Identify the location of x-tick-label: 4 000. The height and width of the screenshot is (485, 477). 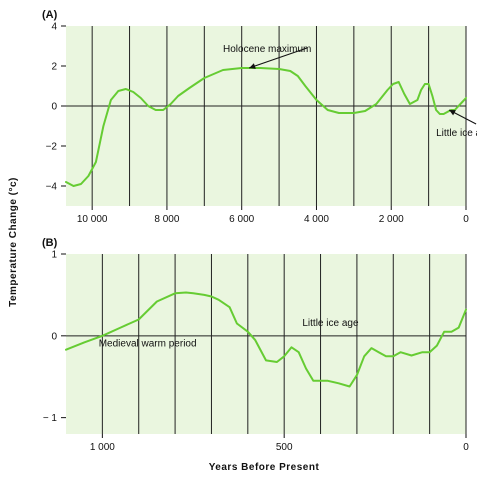
(316, 219).